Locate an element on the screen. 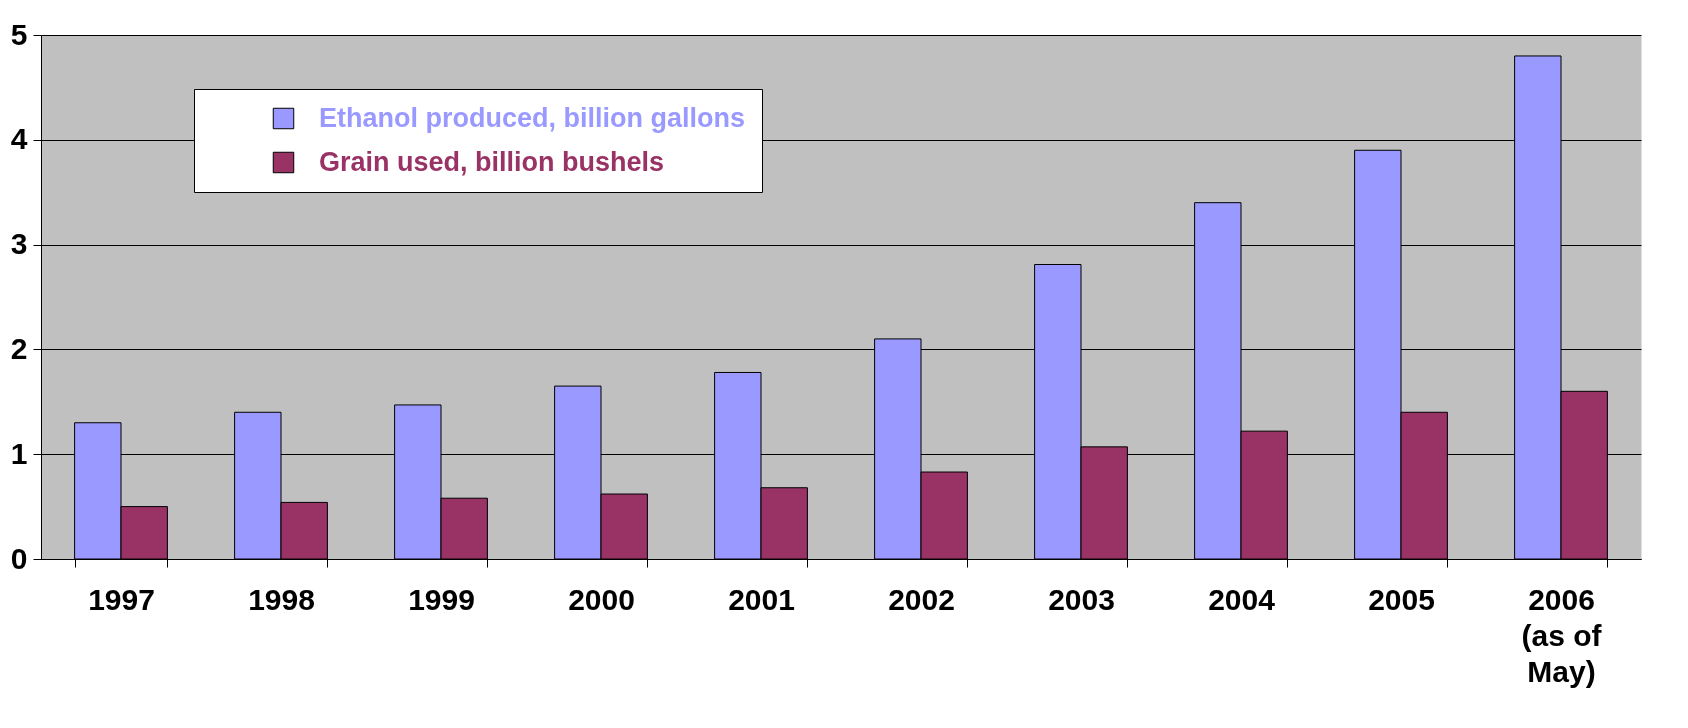 This screenshot has width=1688, height=728. y-tick-label: 2 is located at coordinates (19, 348).